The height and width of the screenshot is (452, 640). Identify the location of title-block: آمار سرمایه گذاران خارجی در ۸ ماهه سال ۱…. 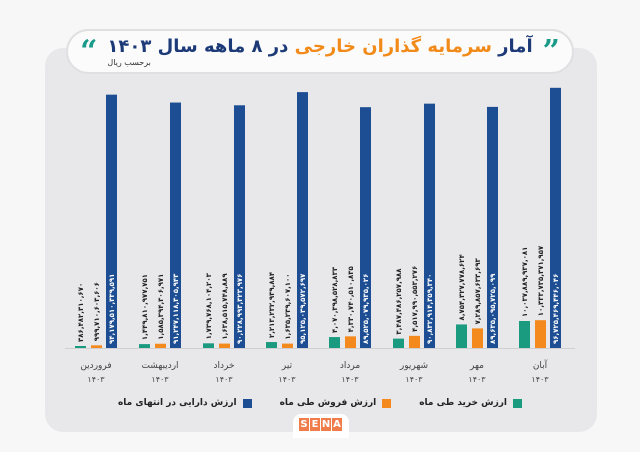
(319, 52).